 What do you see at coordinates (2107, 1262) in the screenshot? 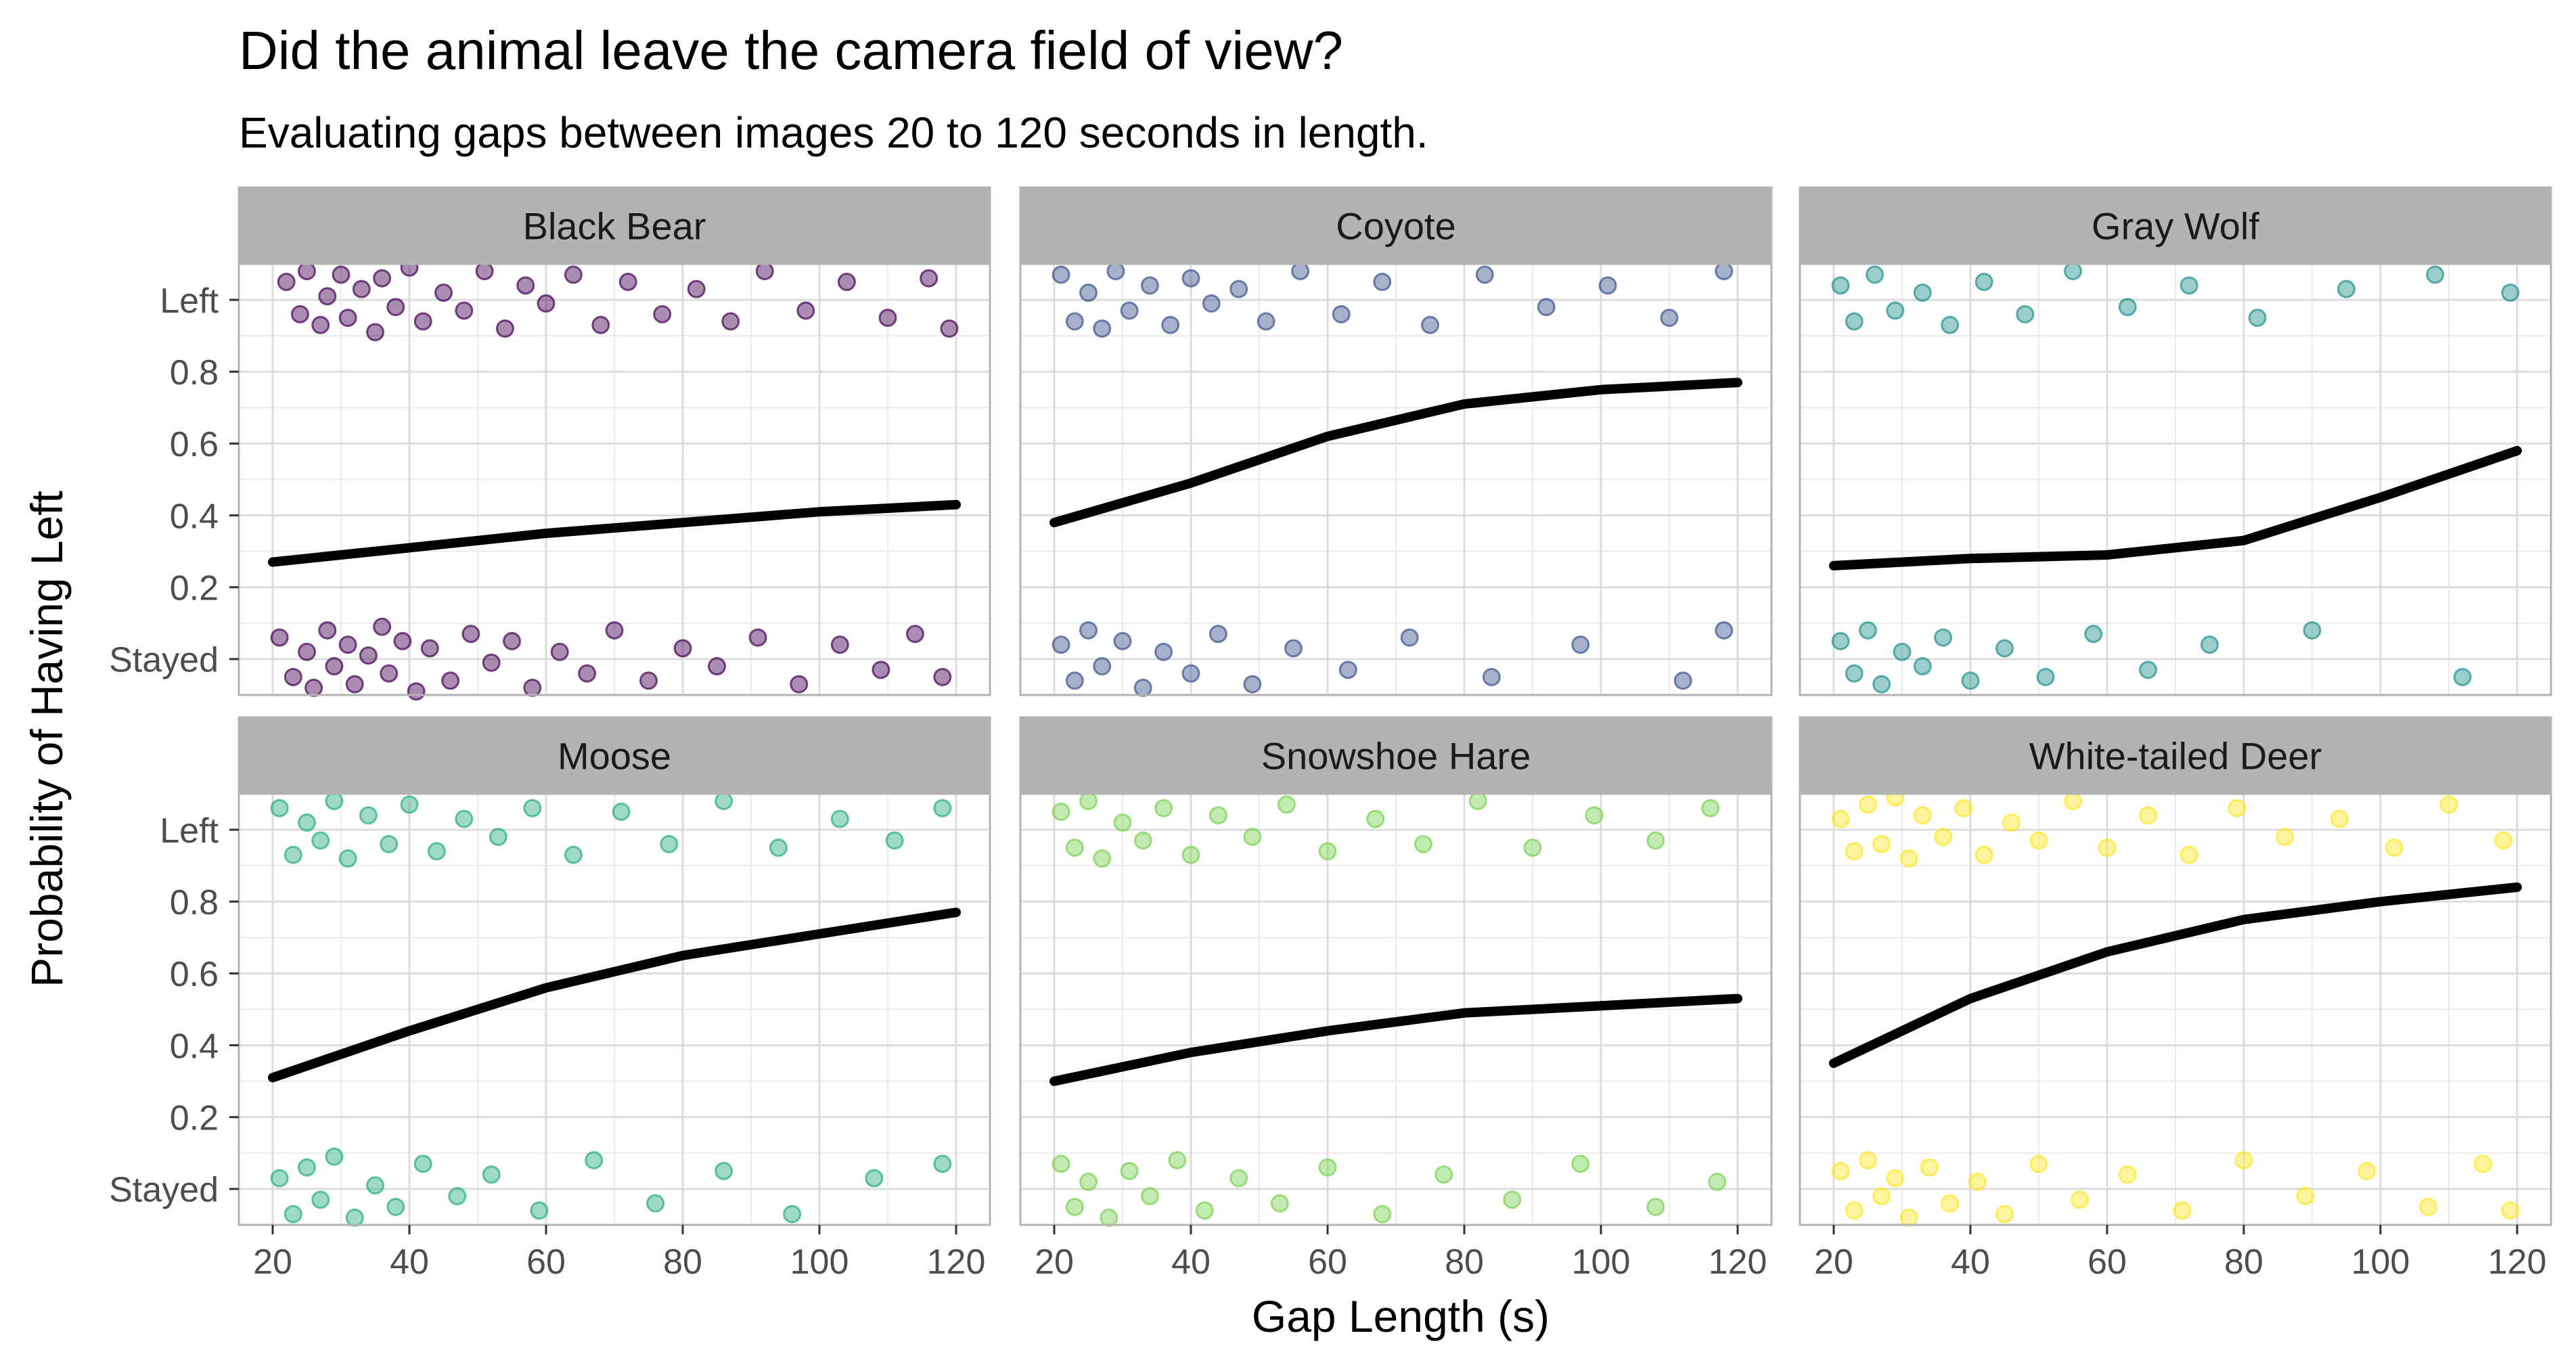
I see `x-tick-label: 60` at bounding box center [2107, 1262].